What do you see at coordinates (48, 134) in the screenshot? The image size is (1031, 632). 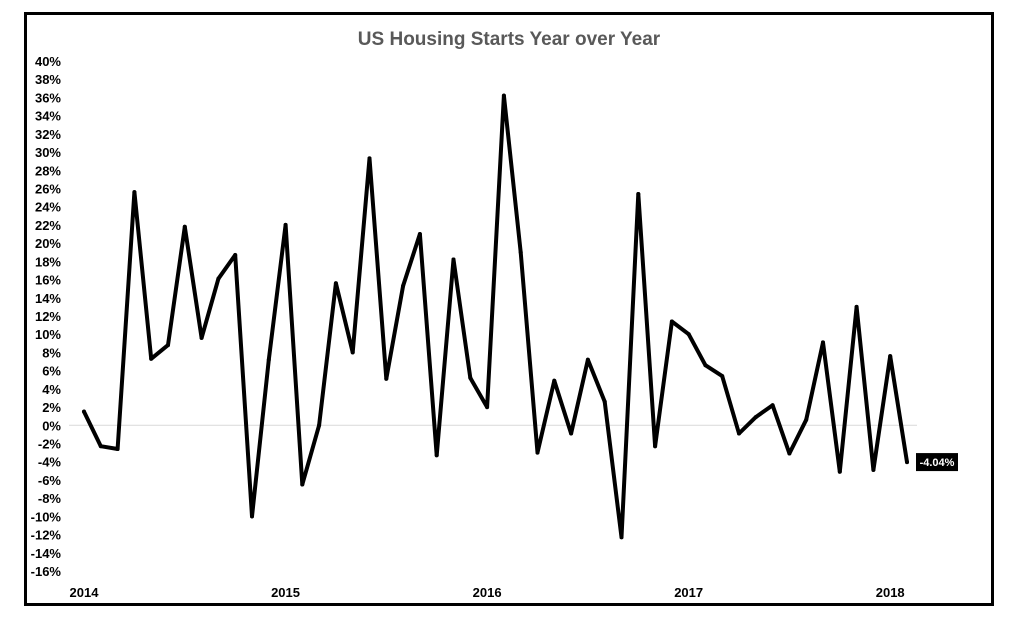 I see `y-tick-label: 32%` at bounding box center [48, 134].